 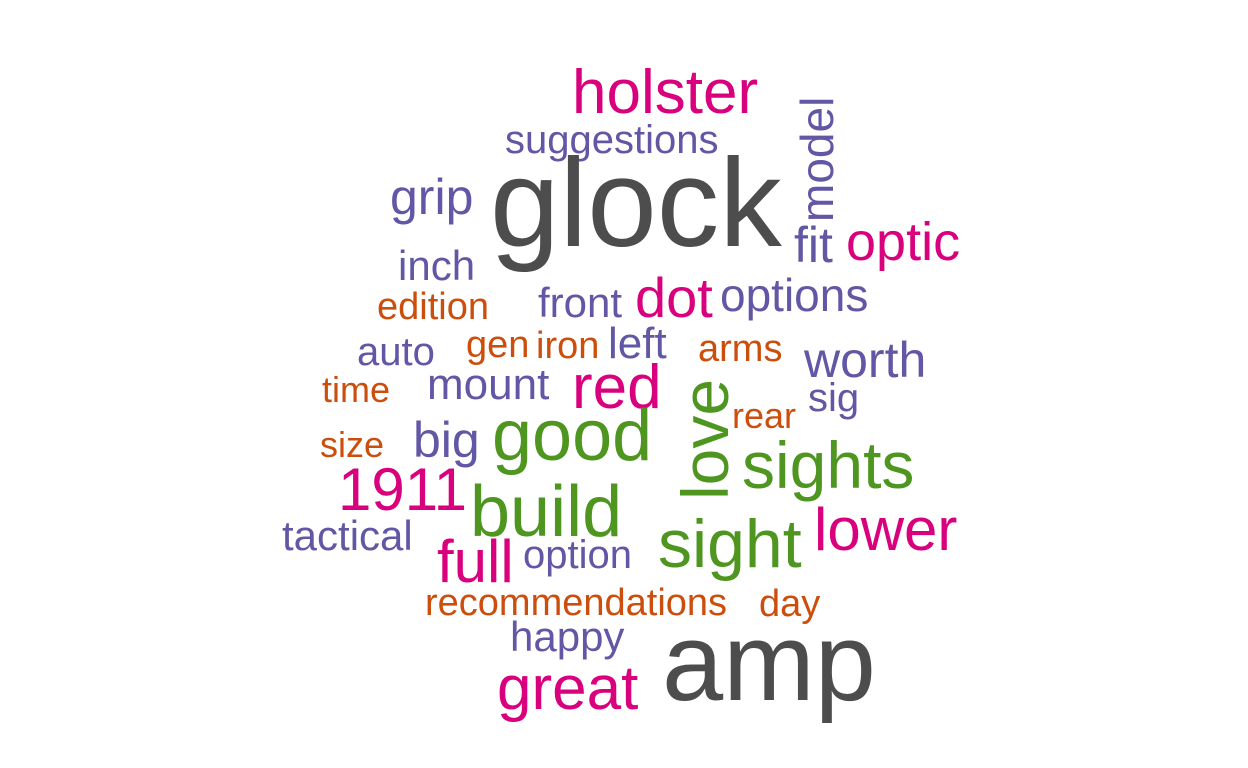 What do you see at coordinates (794, 295) in the screenshot?
I see `word-options: options` at bounding box center [794, 295].